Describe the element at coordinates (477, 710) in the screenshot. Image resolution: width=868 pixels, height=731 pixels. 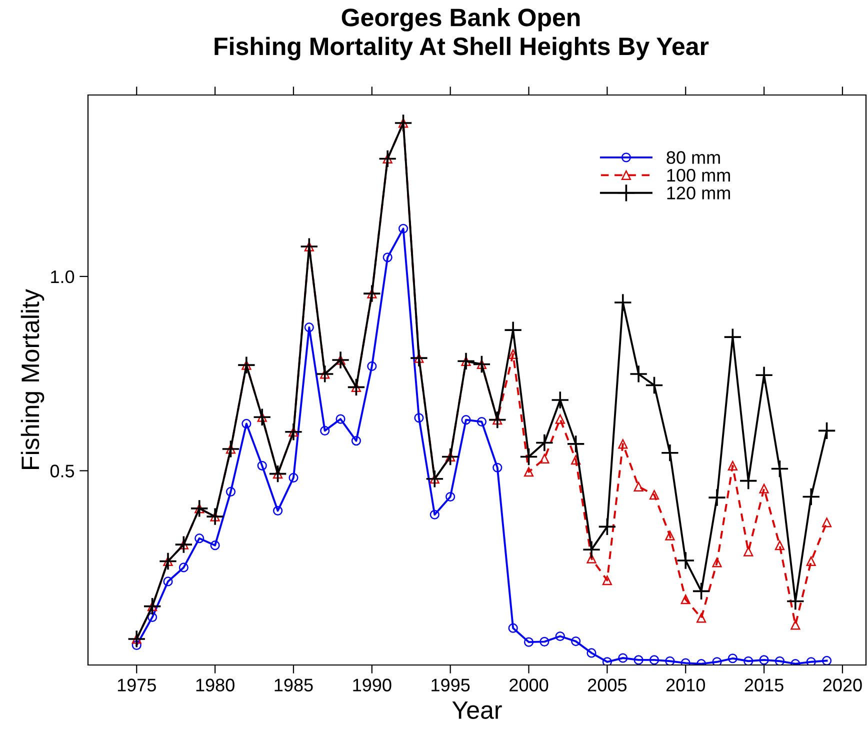
I see `x-axis-title: Year` at that location.